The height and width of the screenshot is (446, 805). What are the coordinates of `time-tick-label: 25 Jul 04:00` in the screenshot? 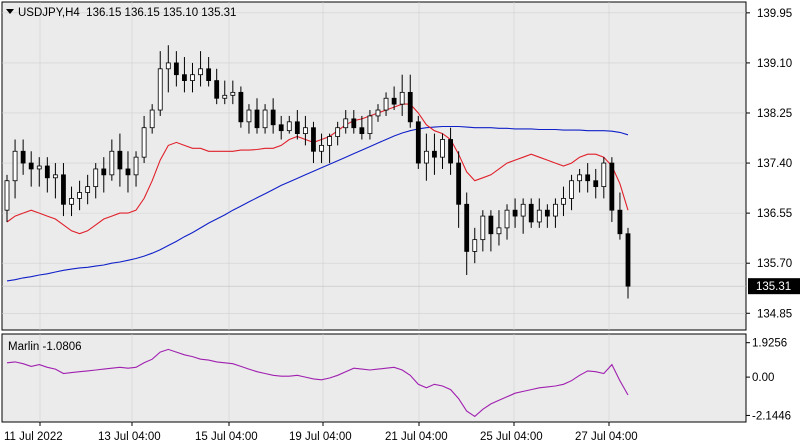 It's located at (511, 437).